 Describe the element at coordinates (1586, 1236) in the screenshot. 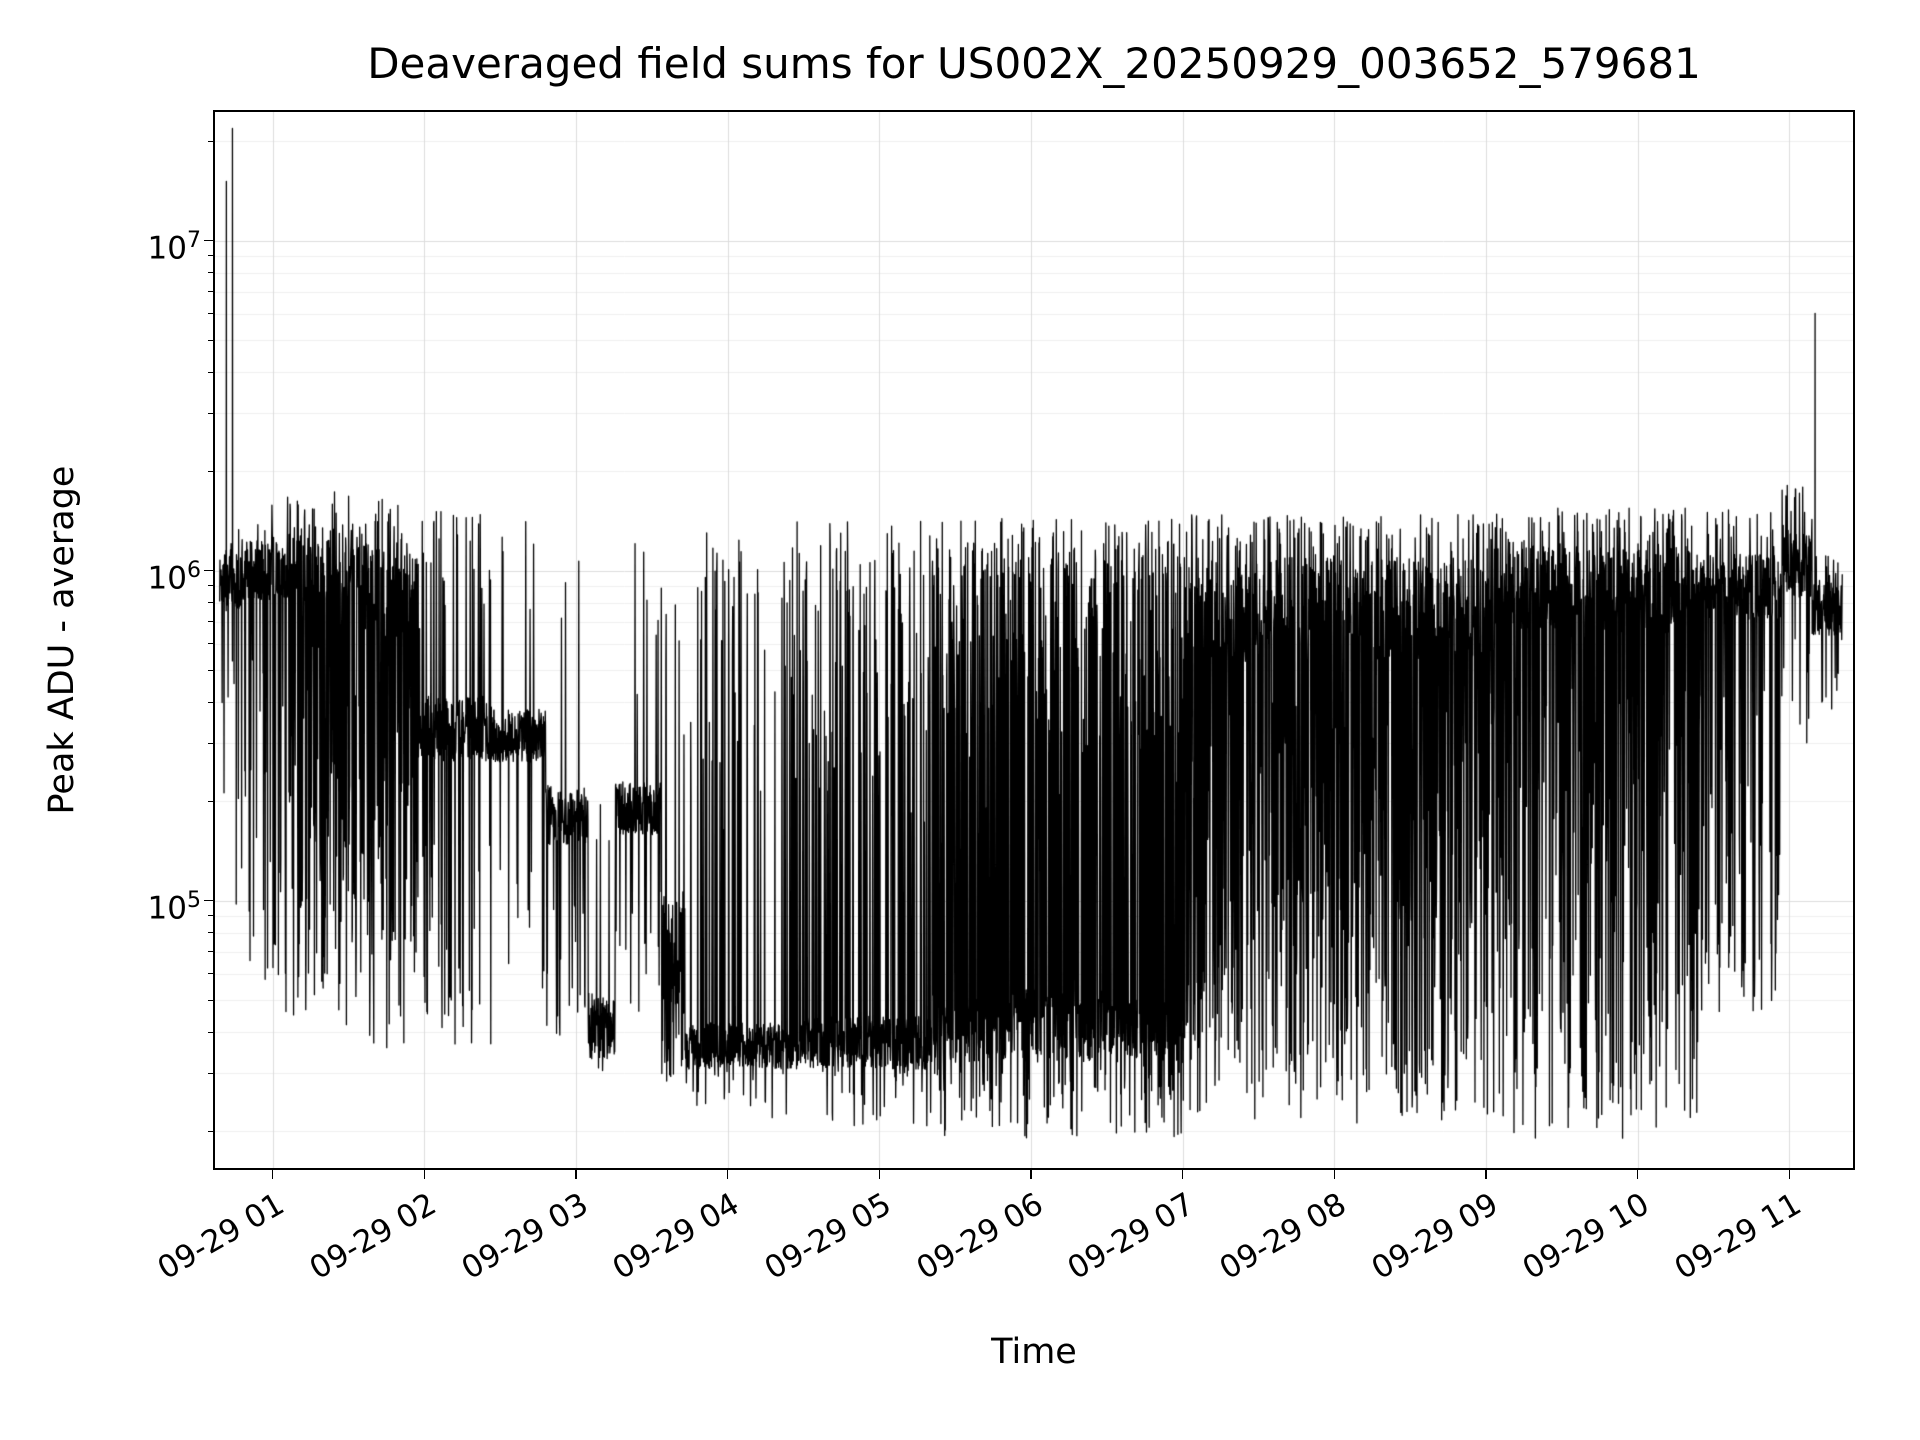

I see `x-tick-label: 09-29 10` at that location.